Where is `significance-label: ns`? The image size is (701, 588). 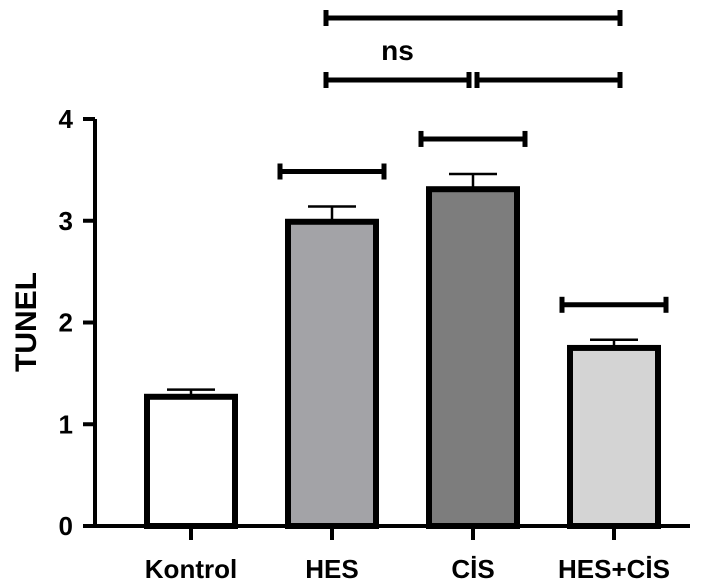 significance-label: ns is located at coordinates (397, 50).